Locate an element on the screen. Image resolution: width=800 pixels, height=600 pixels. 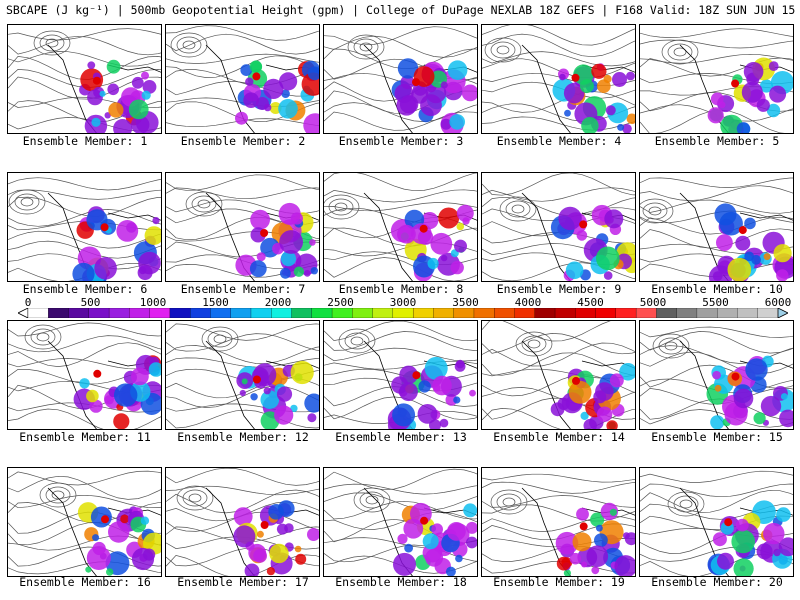
colorbar-tick-label: 5000 is located at coordinates (653, 302).